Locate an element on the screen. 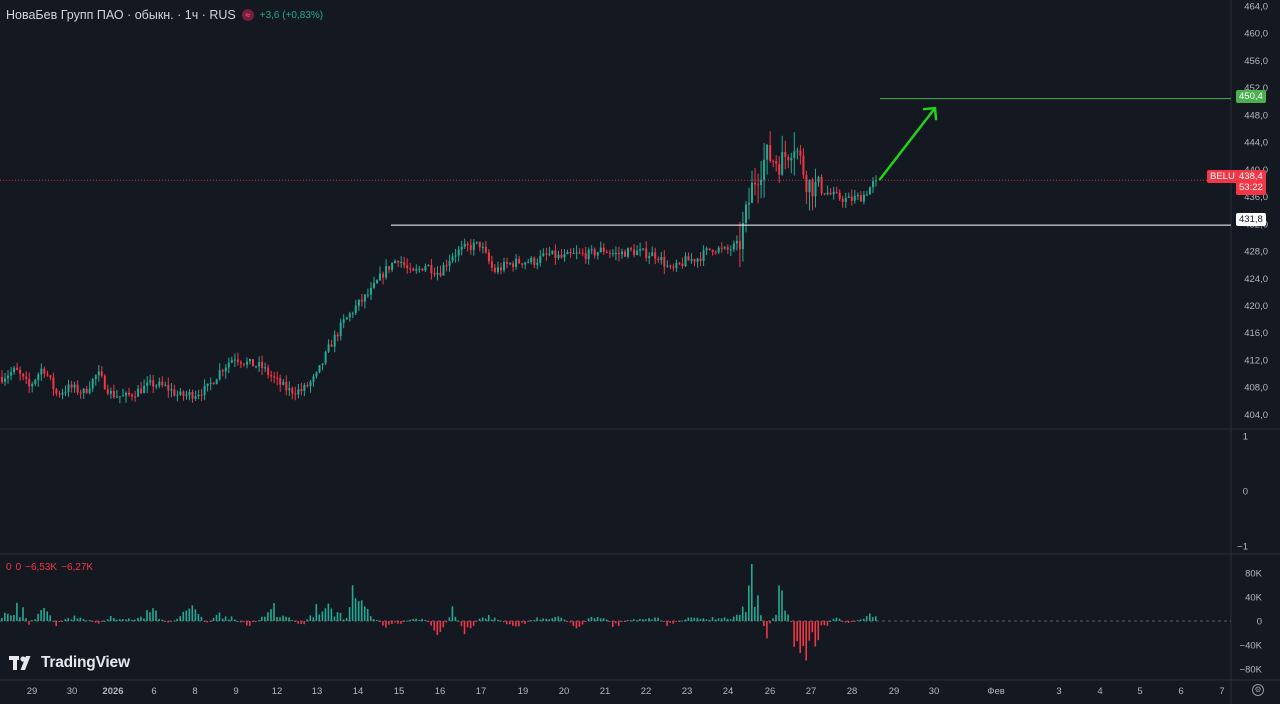 This screenshot has height=704, width=1280. time-tick-label: 16 is located at coordinates (440, 691).